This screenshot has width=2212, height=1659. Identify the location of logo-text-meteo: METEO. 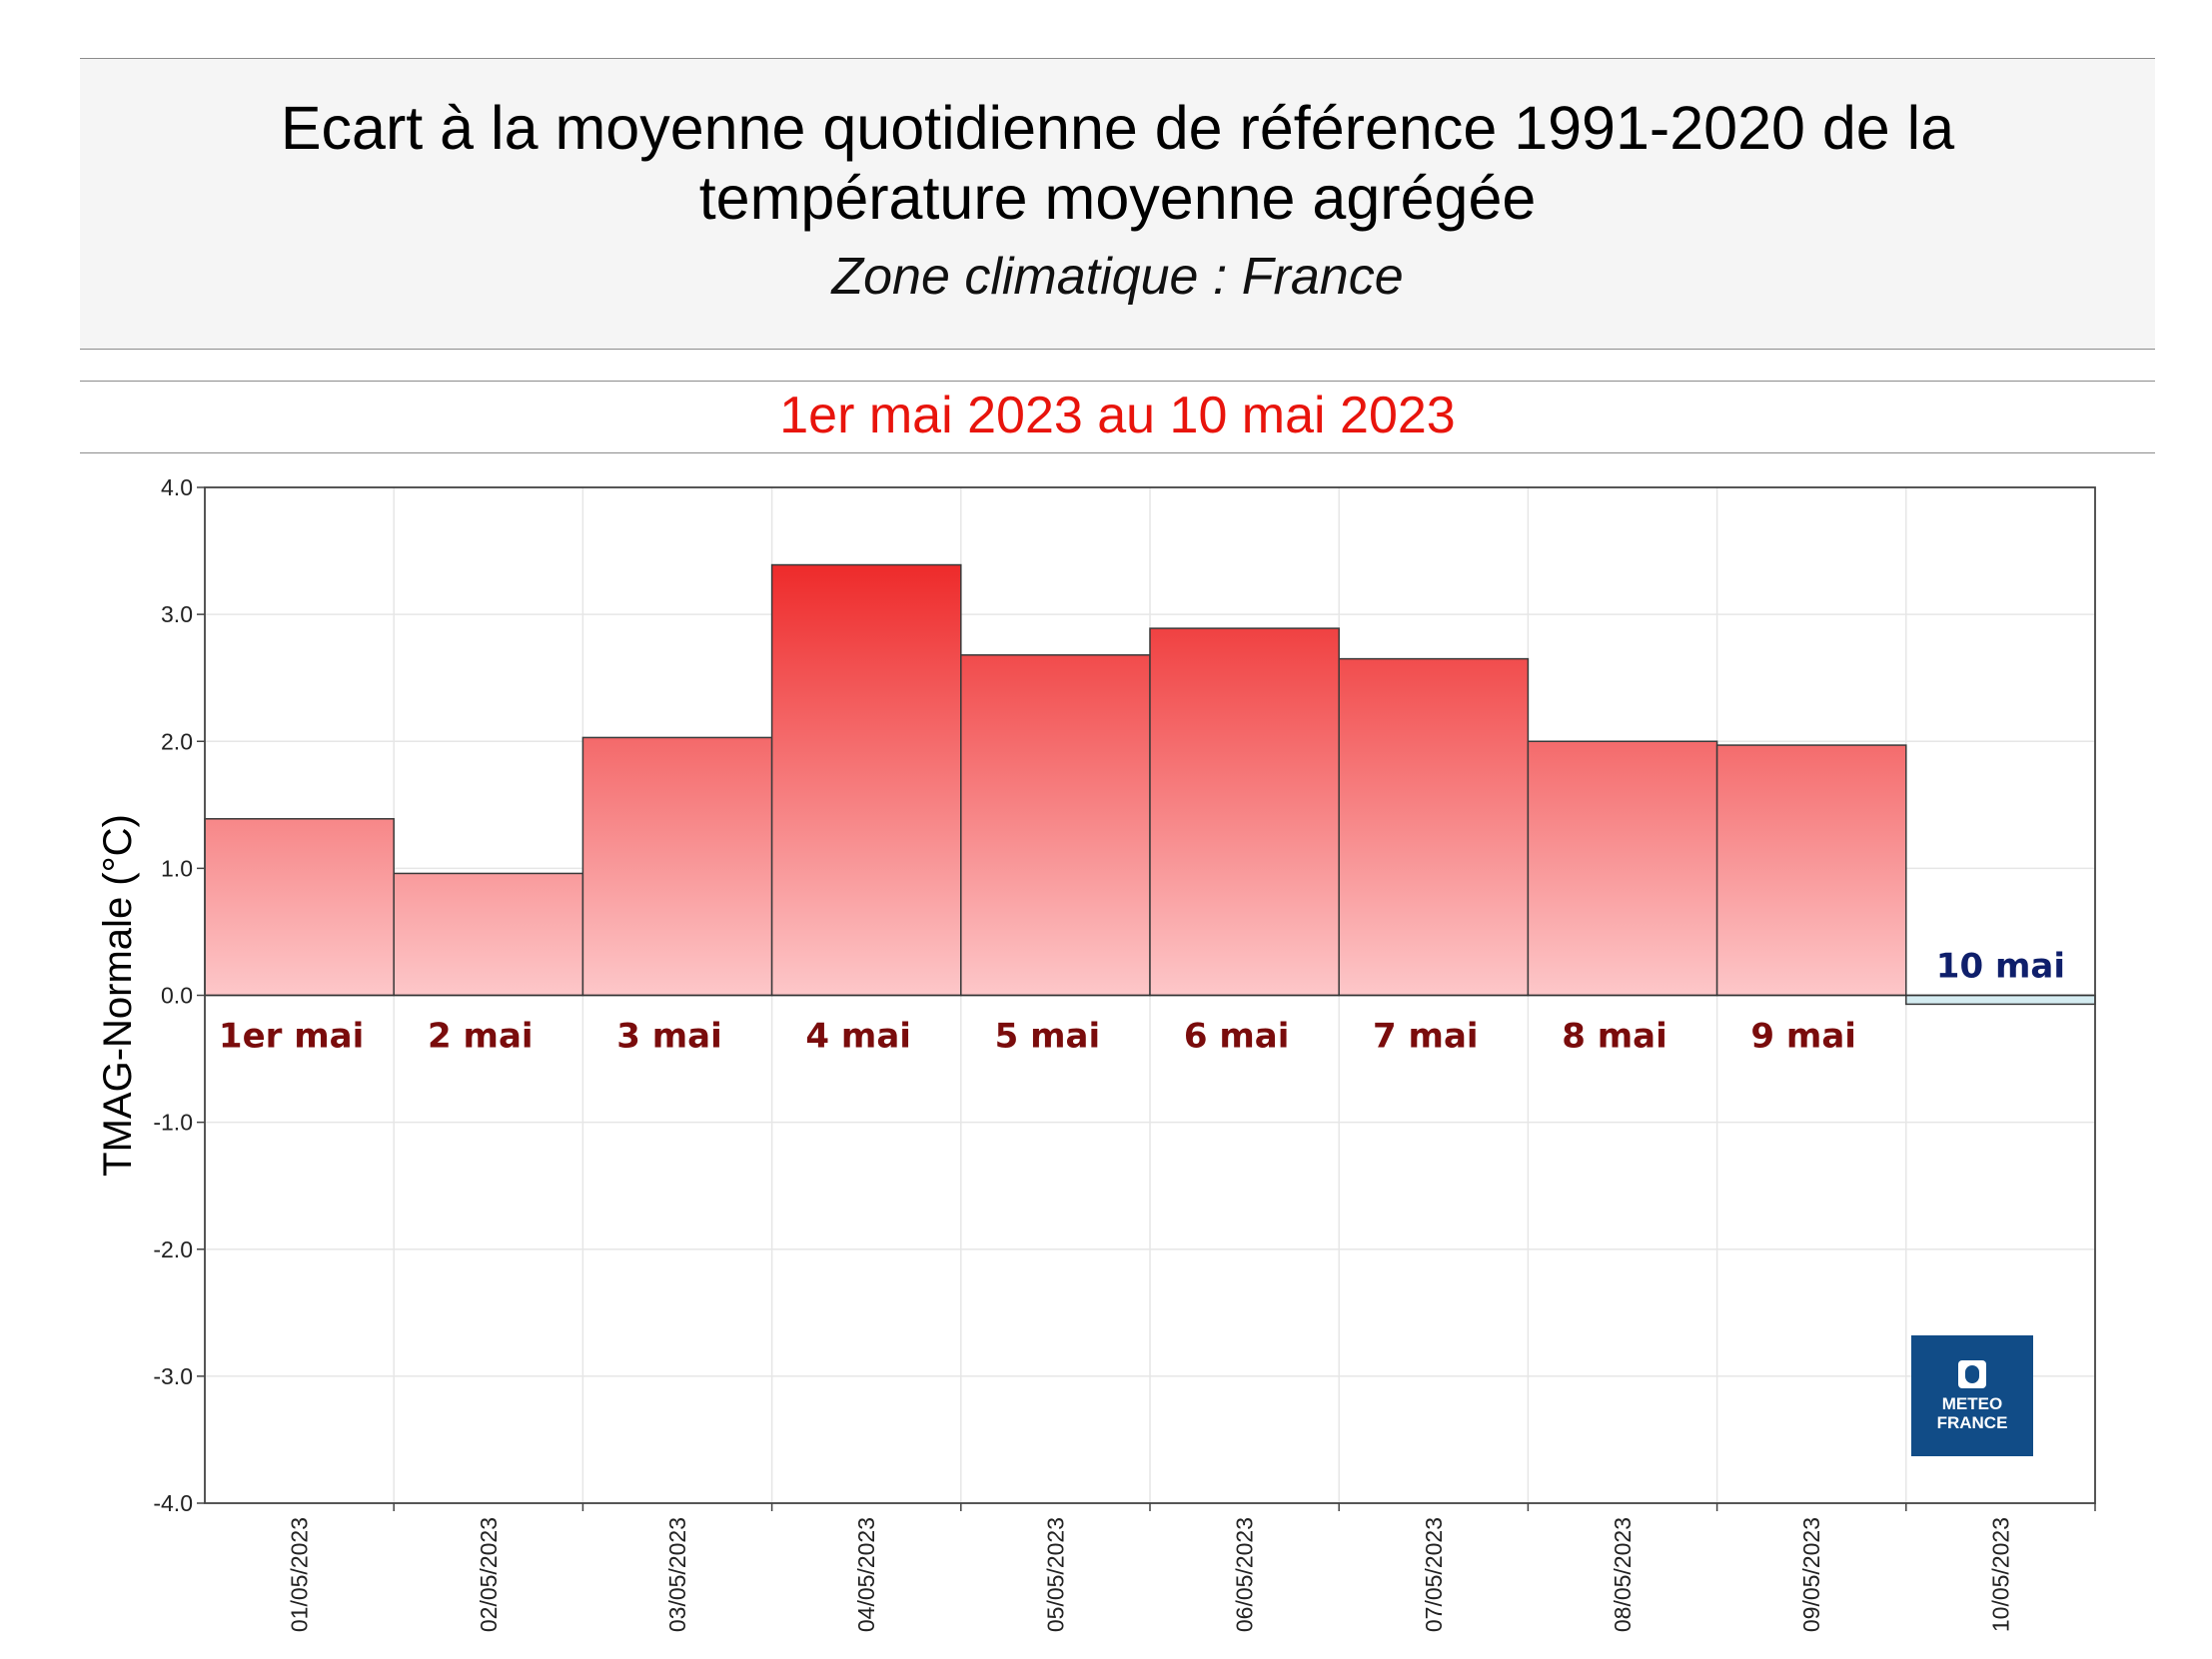
(1972, 1403).